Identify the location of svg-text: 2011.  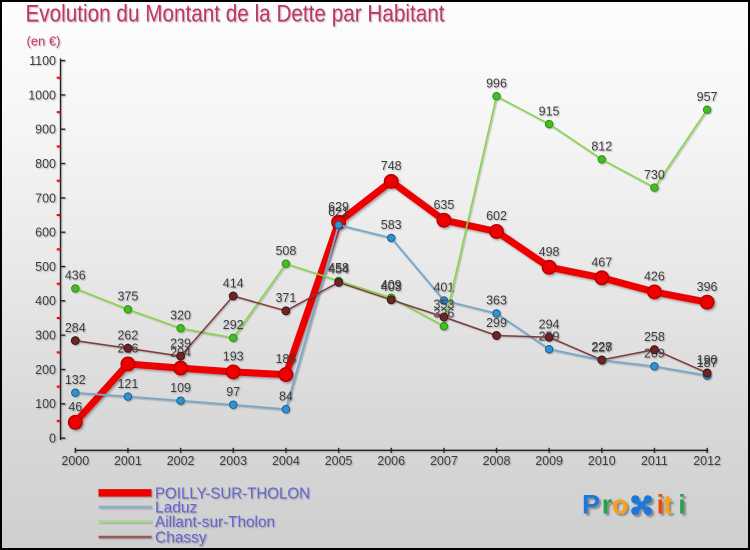
(654, 461).